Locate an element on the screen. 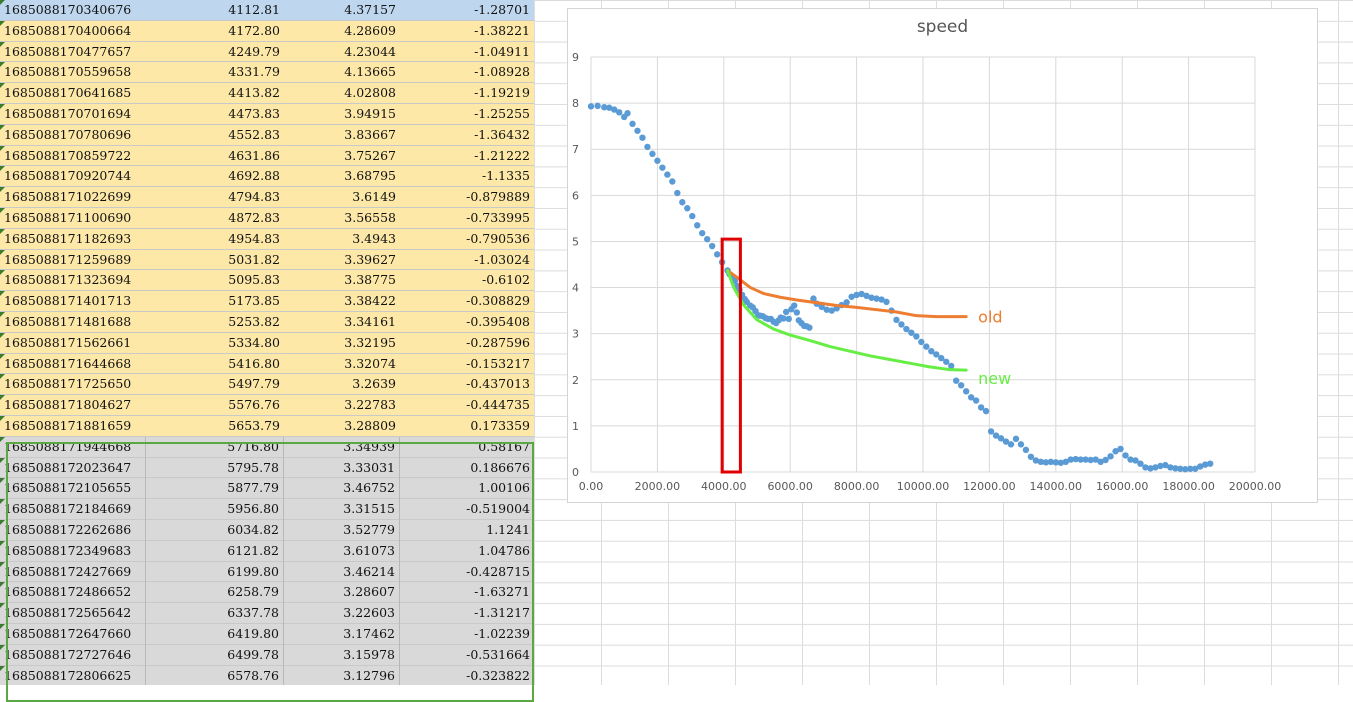 The height and width of the screenshot is (702, 1353). position-cell: 6034.82 is located at coordinates (215, 530).